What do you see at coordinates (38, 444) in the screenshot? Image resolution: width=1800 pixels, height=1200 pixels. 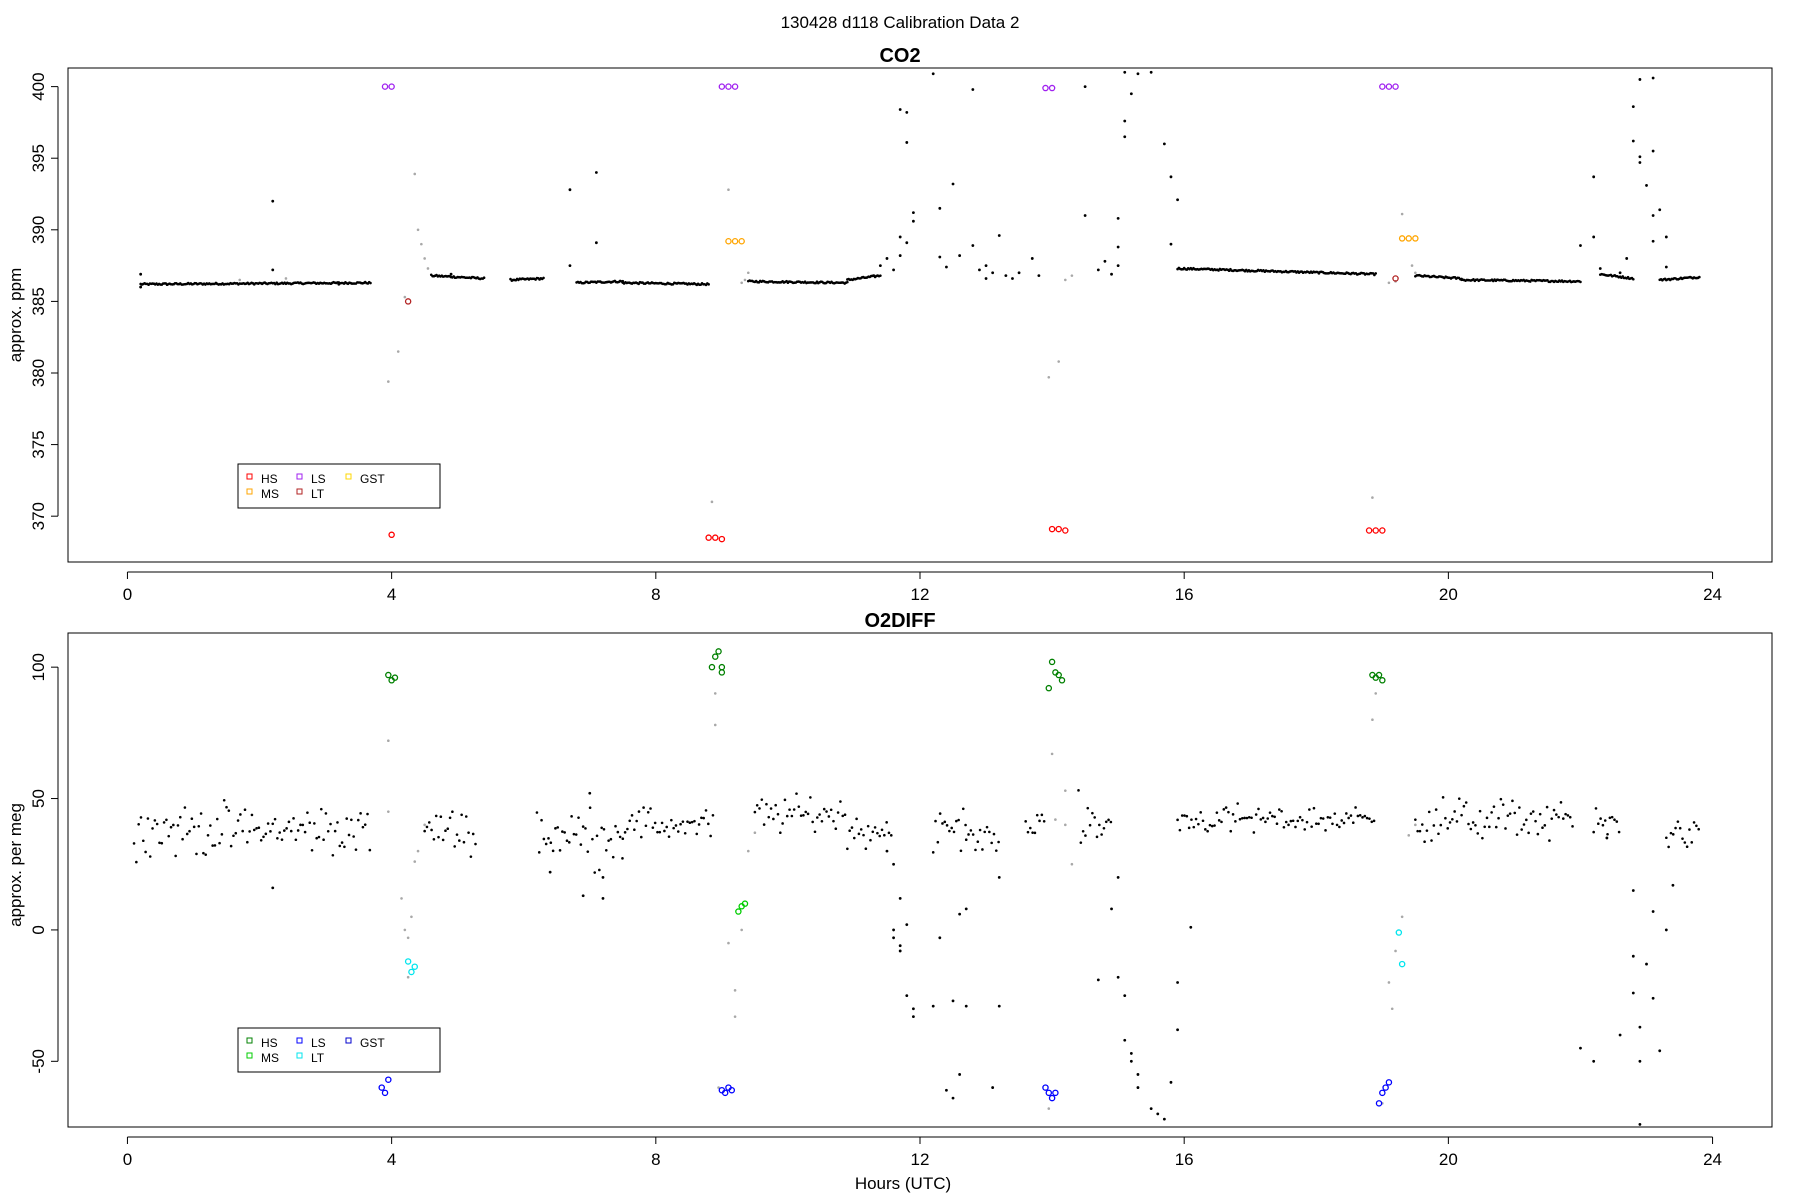 I see `co2-y-tick-label: 375` at bounding box center [38, 444].